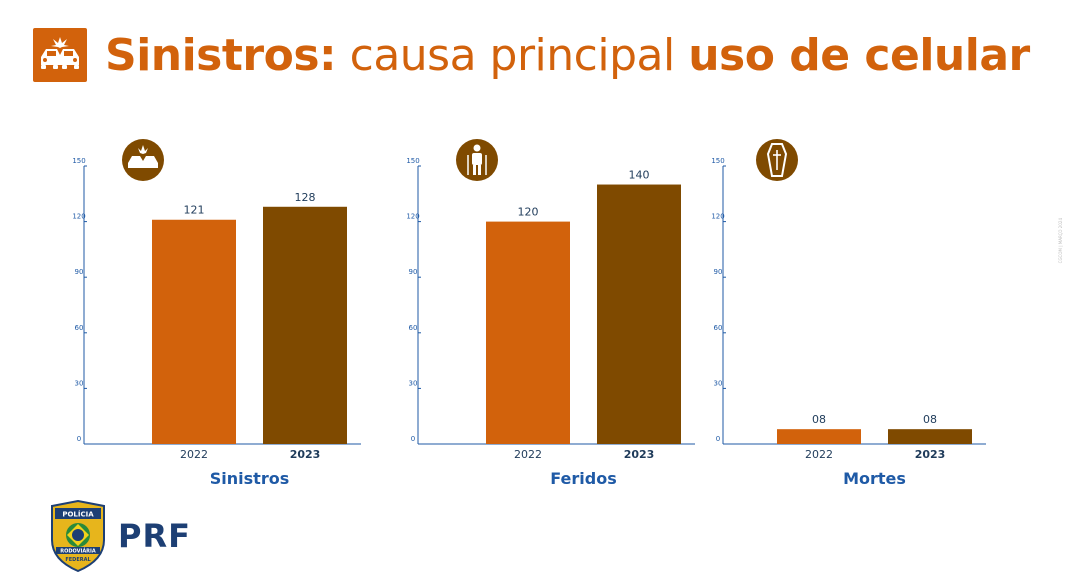 This screenshot has width=1068, height=580. I want to click on value-label: 121, so click(194, 210).